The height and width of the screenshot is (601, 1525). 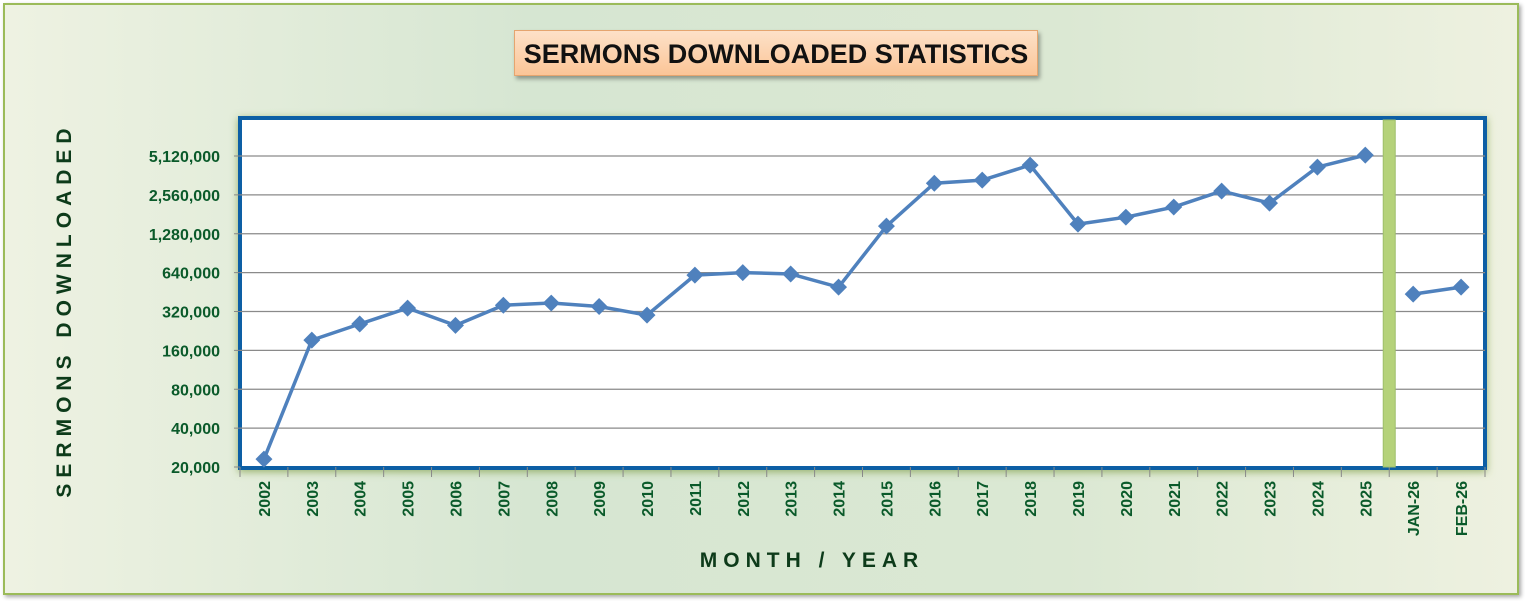 I want to click on x-tick-label: 2006, so click(x=456, y=499).